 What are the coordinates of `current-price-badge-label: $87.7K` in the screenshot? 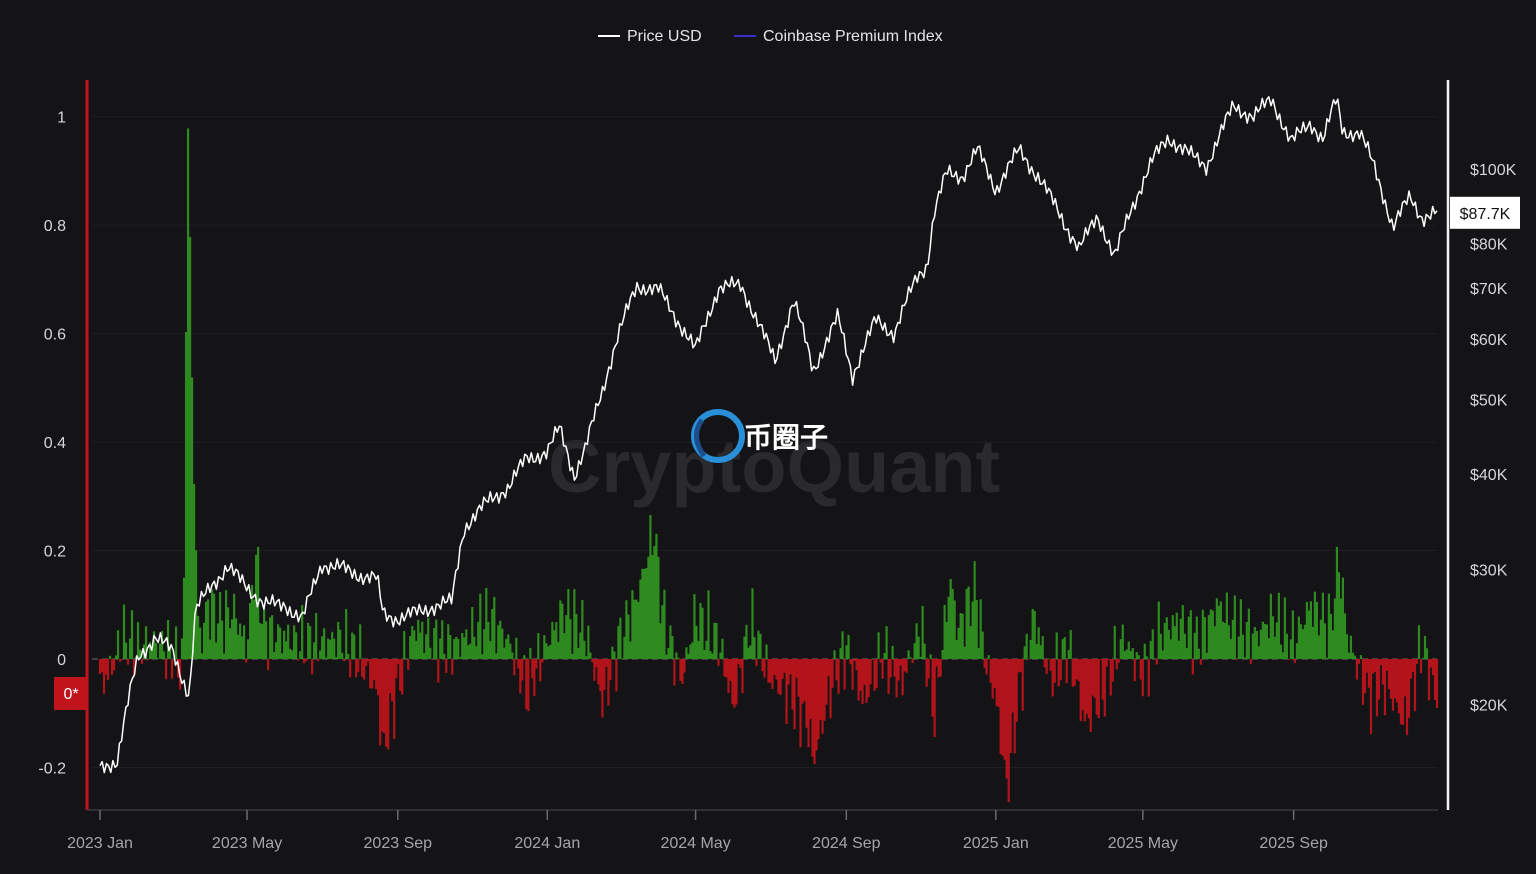 It's located at (1485, 214).